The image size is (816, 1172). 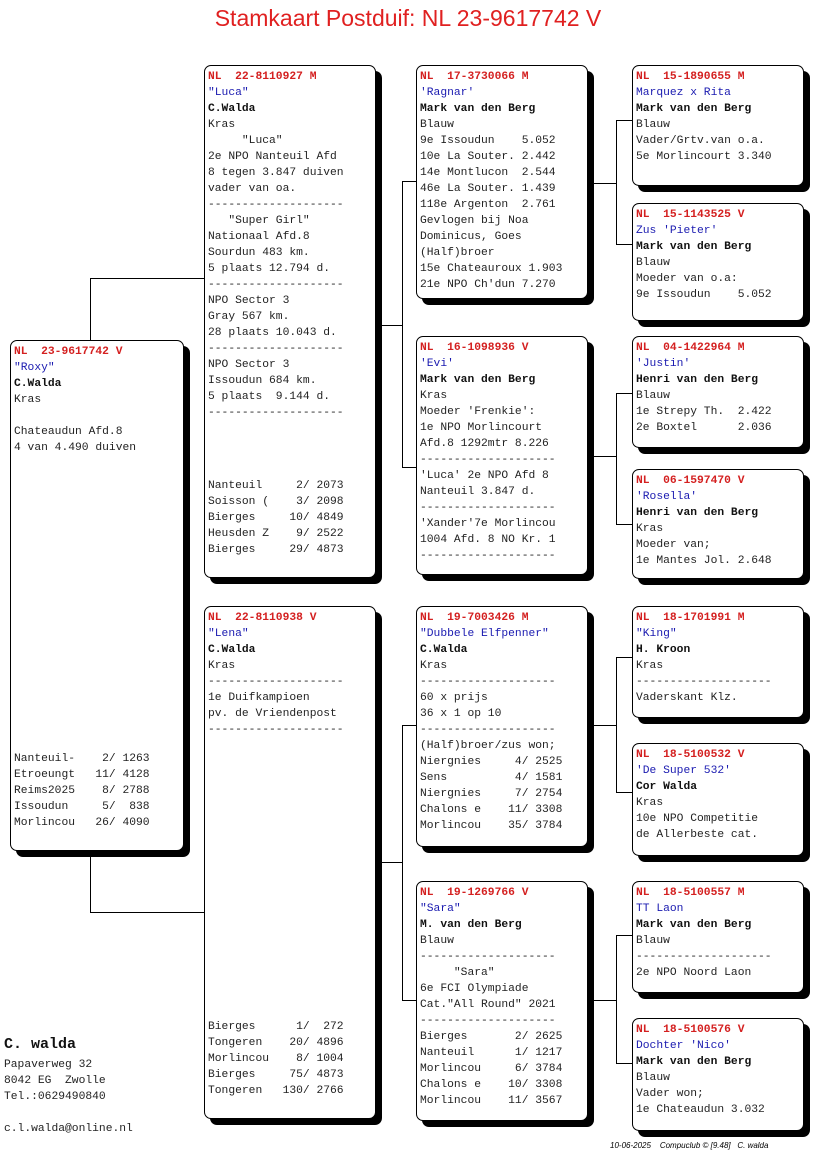 What do you see at coordinates (408, 18) in the screenshot?
I see `page-title: Stamkaart Postduif: NL 23-9617742 V` at bounding box center [408, 18].